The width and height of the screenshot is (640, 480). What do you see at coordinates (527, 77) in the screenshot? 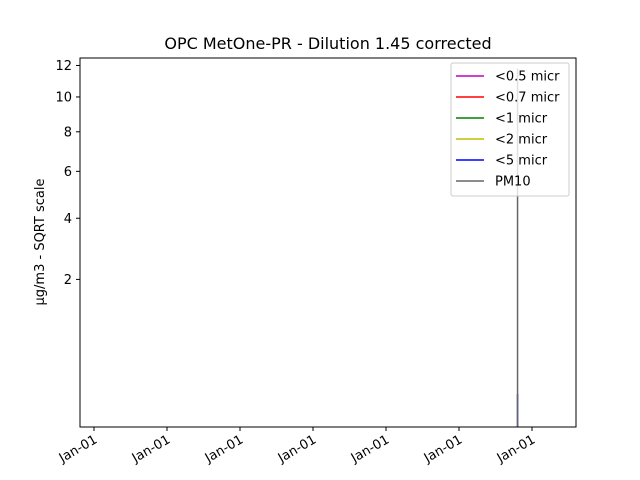
I see `legend-label: <0.5 micr` at bounding box center [527, 77].